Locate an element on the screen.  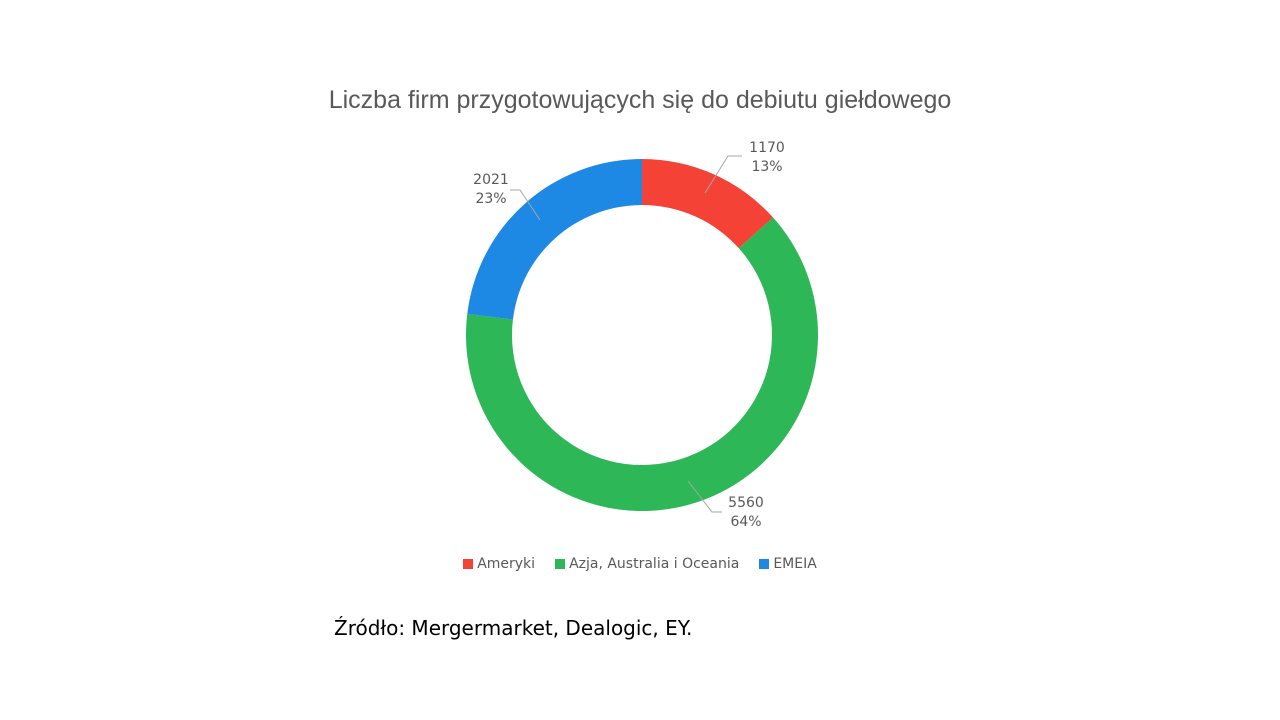
legend-label: EMEIA is located at coordinates (795, 564).